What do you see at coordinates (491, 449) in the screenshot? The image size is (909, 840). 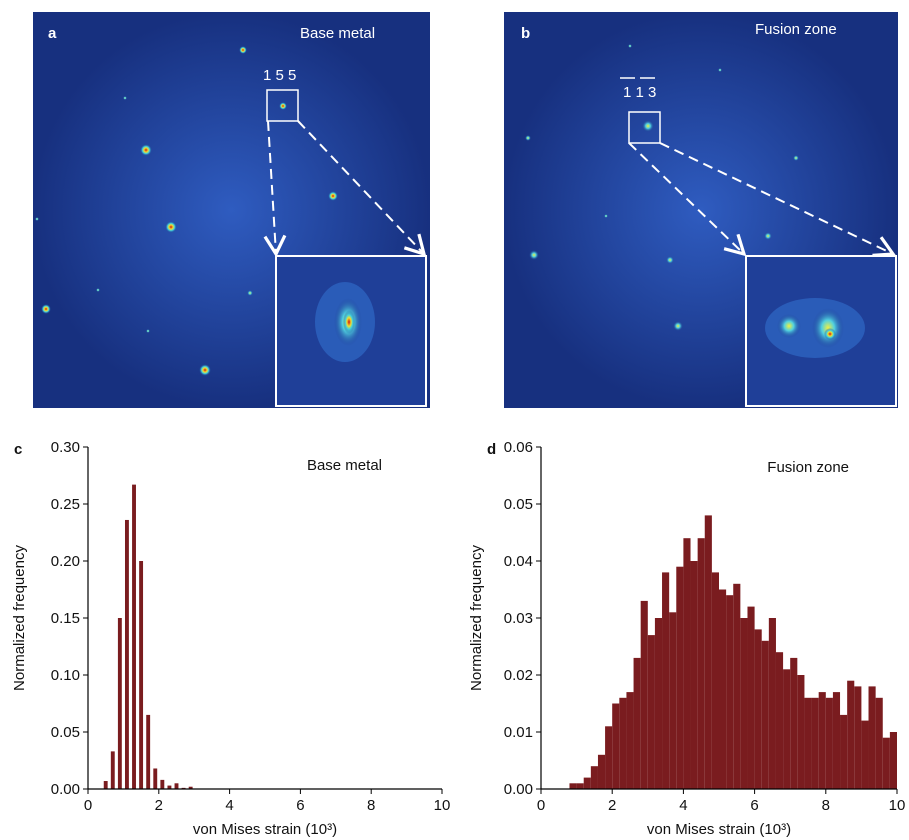 I see `panel-label: d` at bounding box center [491, 449].